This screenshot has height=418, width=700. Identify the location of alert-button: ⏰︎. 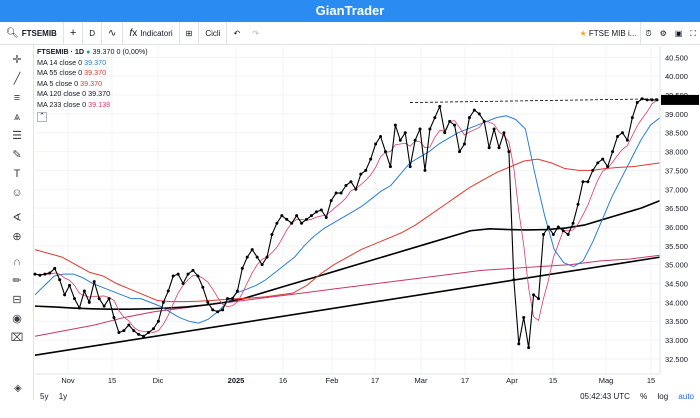
(648, 33).